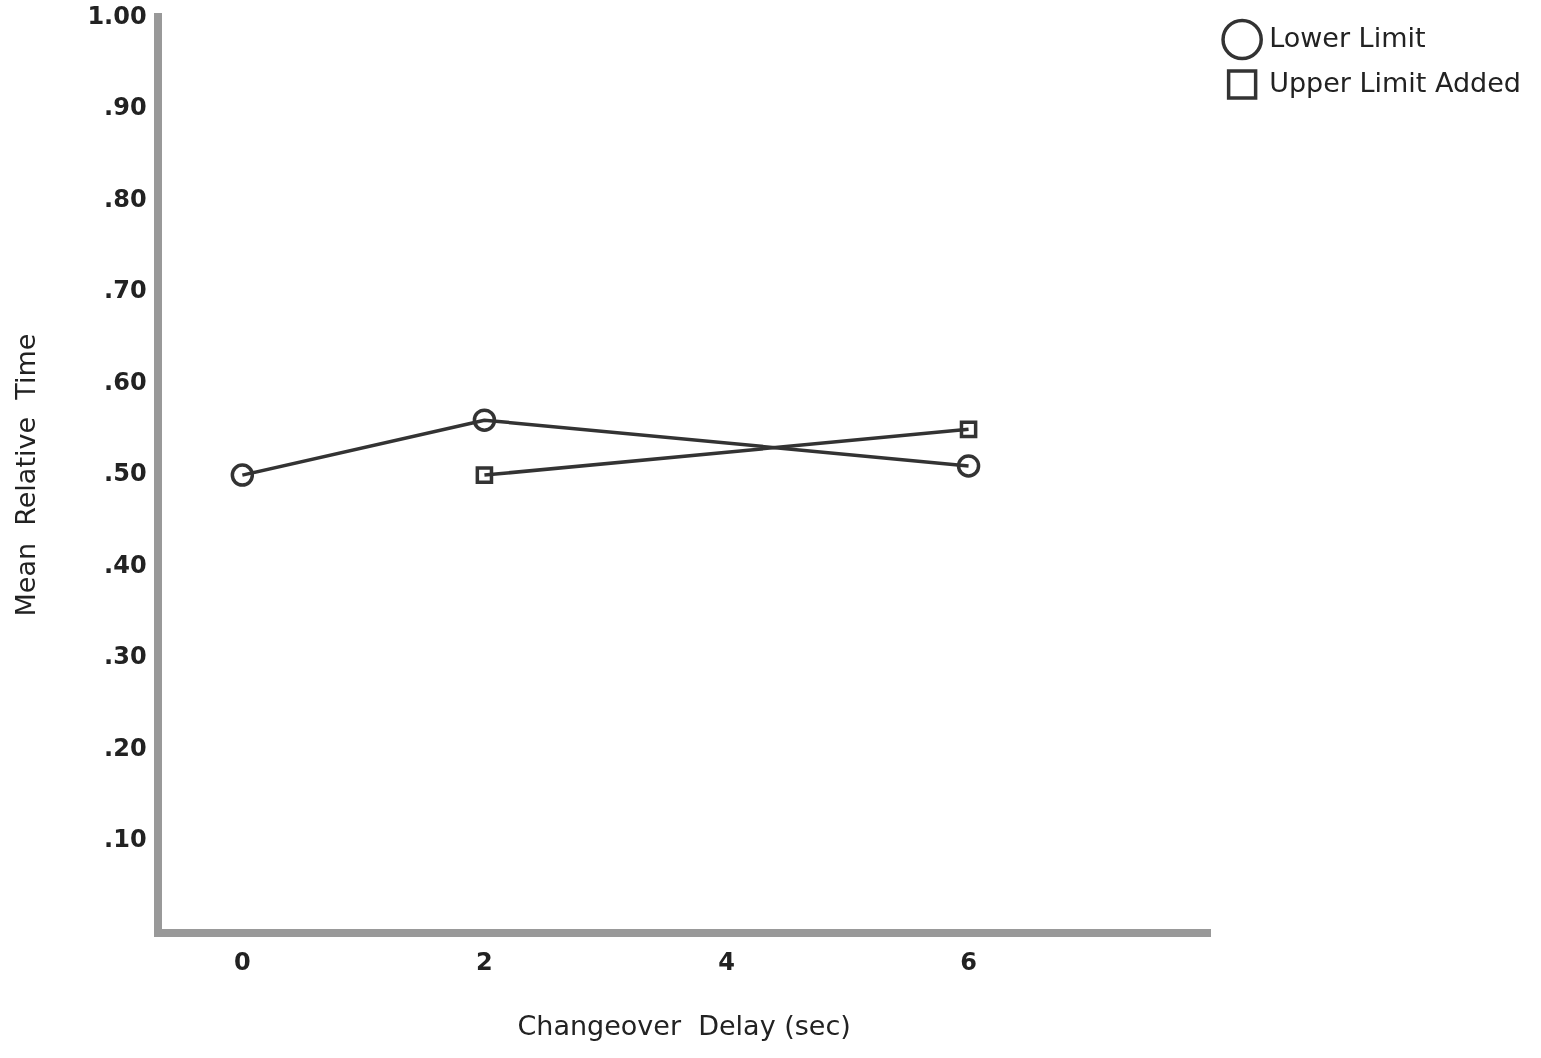 Image resolution: width=1541 pixels, height=1058 pixels. Describe the element at coordinates (125, 747) in the screenshot. I see `y-tick-label: .20` at that location.